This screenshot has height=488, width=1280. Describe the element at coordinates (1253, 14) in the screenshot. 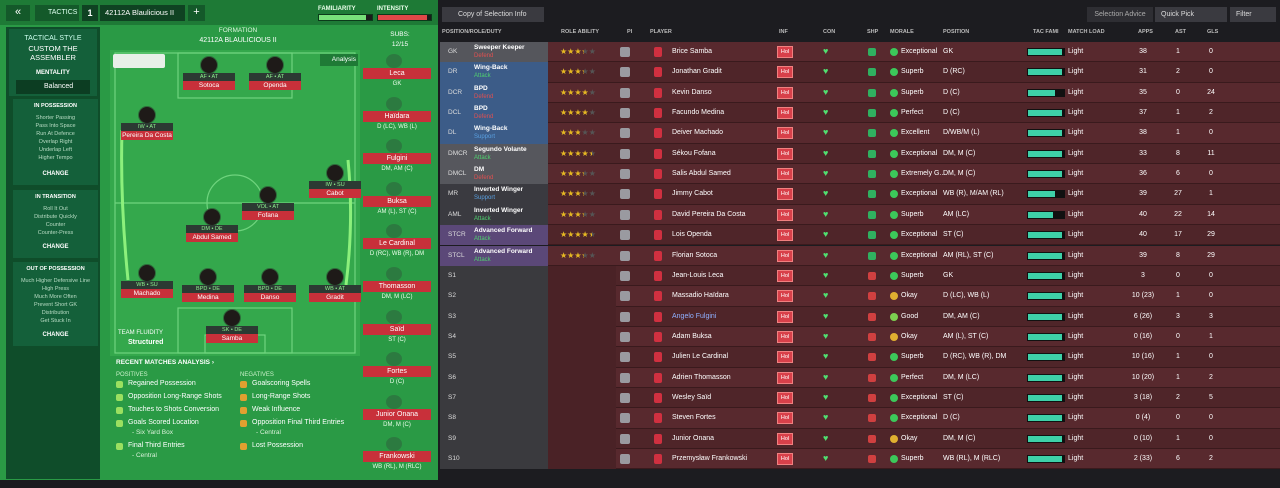

I see `filter-button: Filter` at that location.